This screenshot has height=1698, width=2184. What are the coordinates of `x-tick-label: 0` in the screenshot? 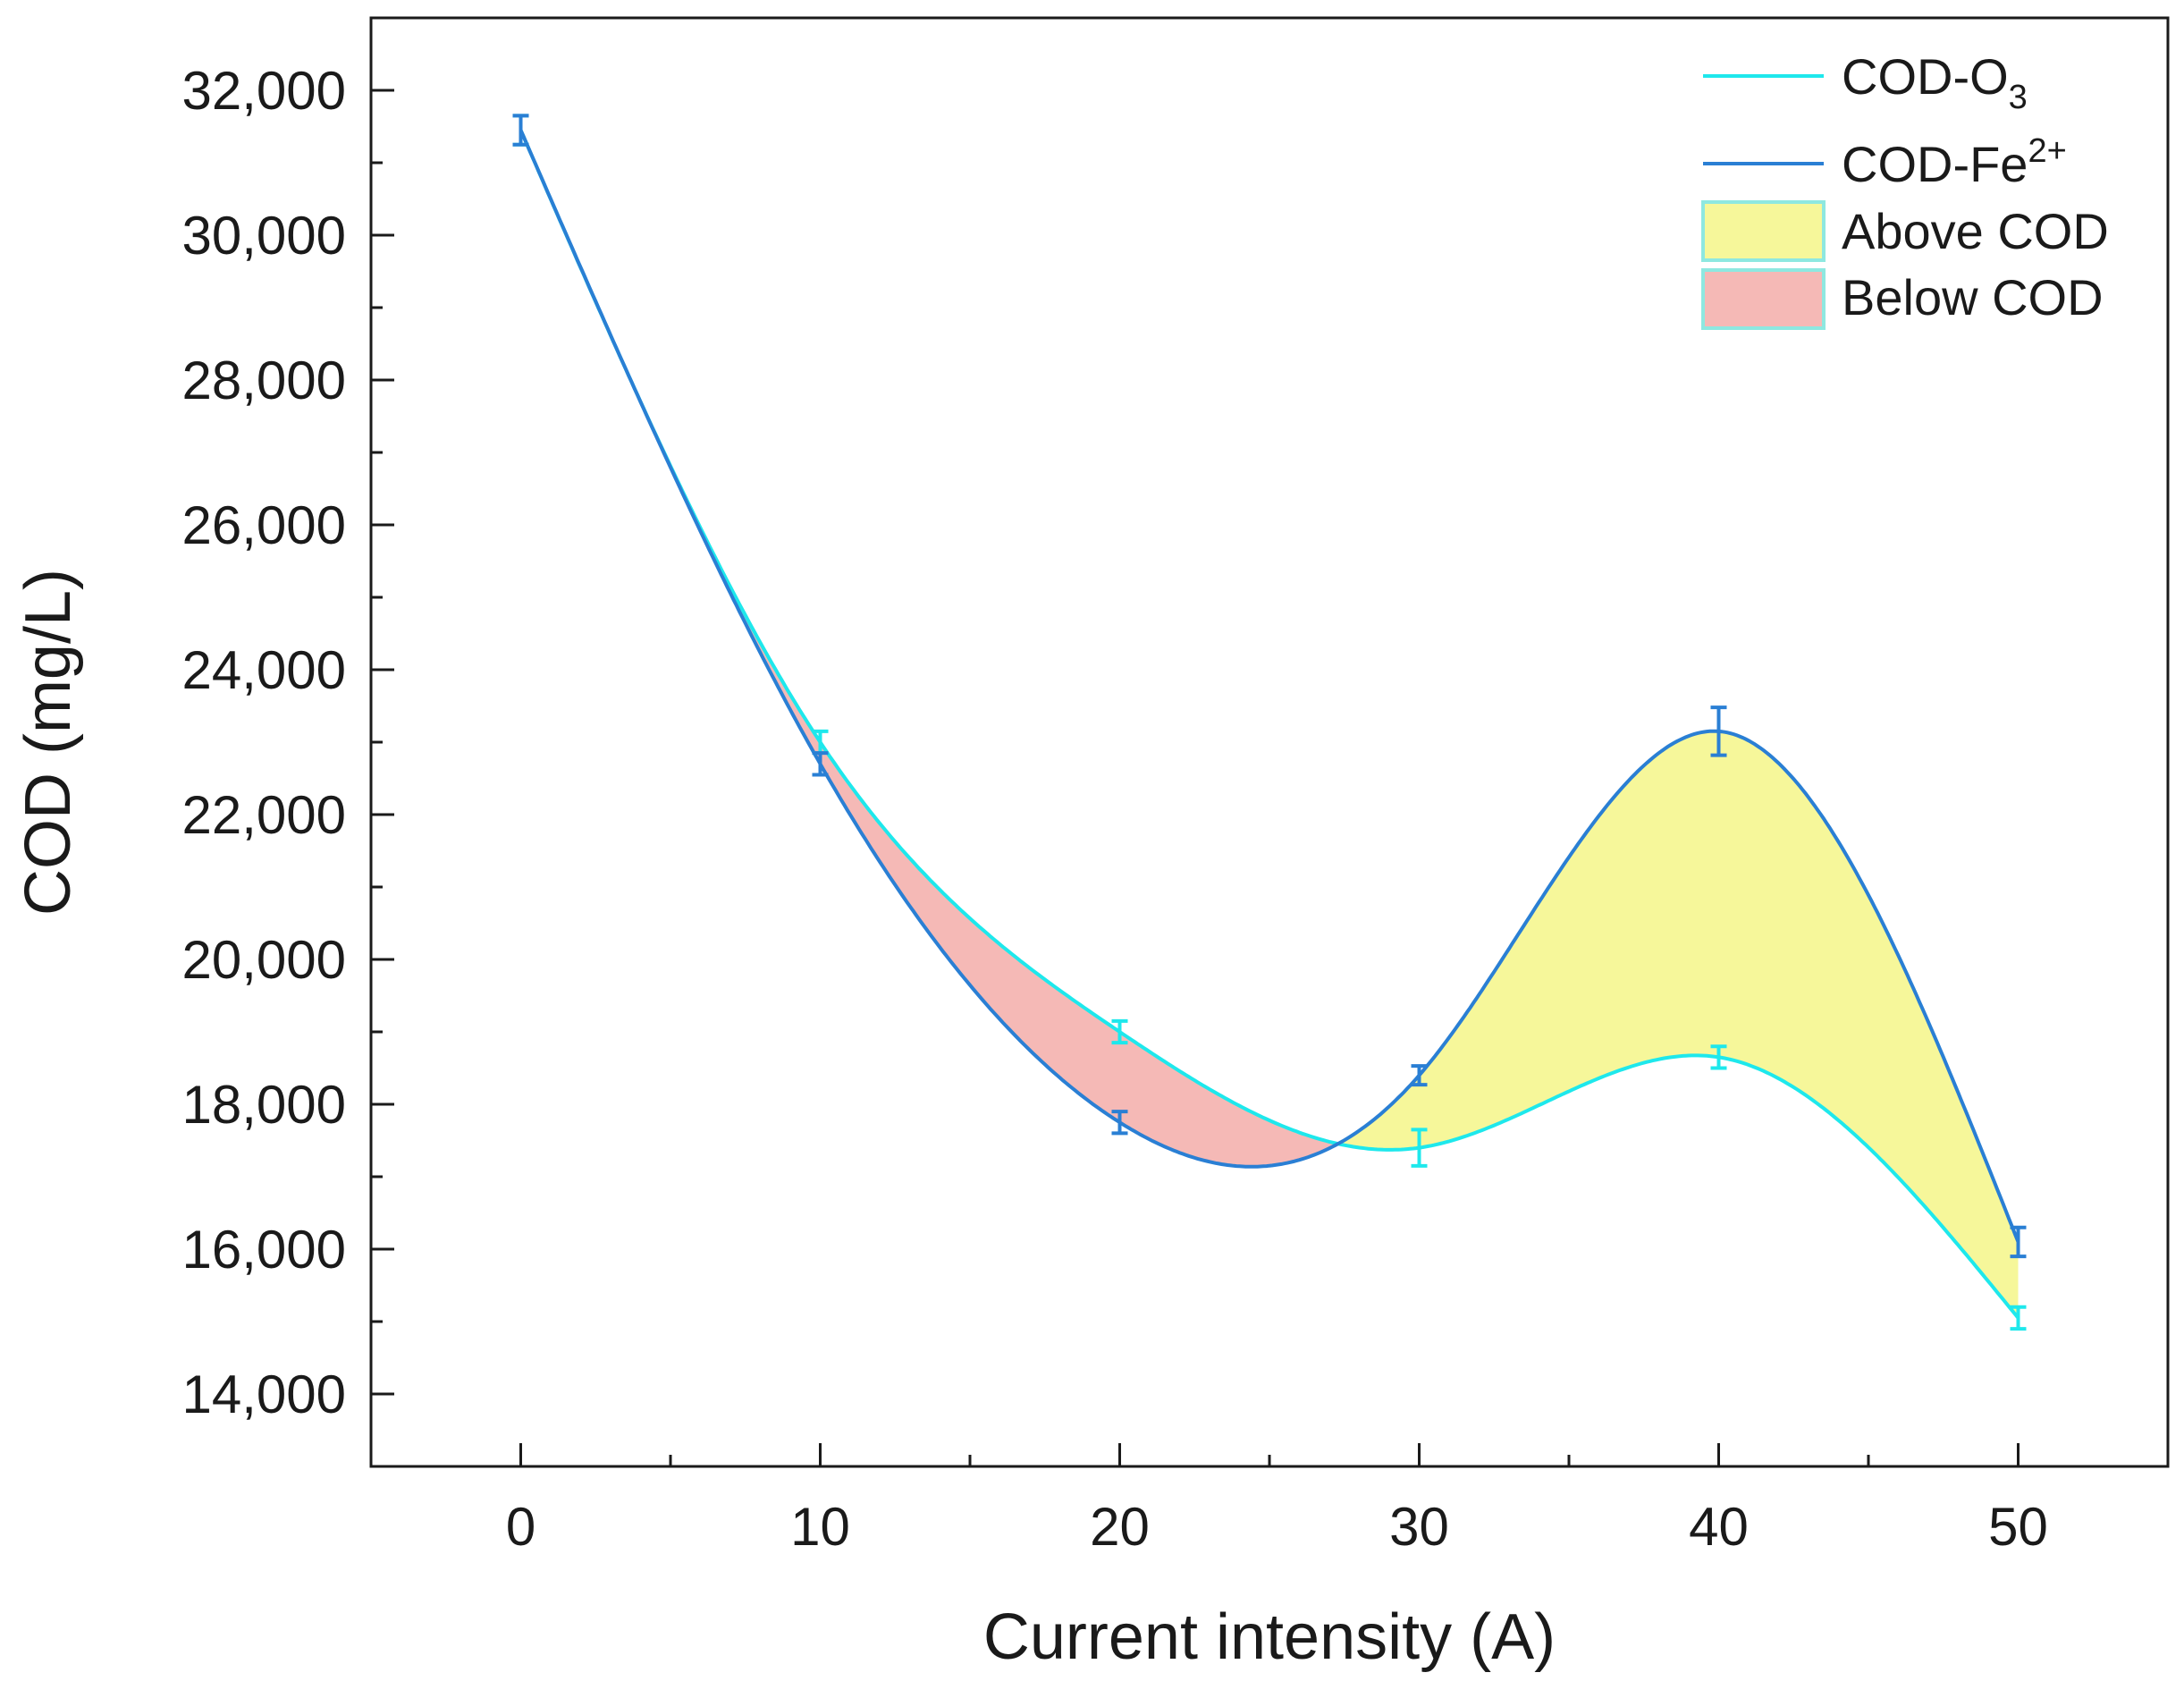 It's located at (520, 1527).